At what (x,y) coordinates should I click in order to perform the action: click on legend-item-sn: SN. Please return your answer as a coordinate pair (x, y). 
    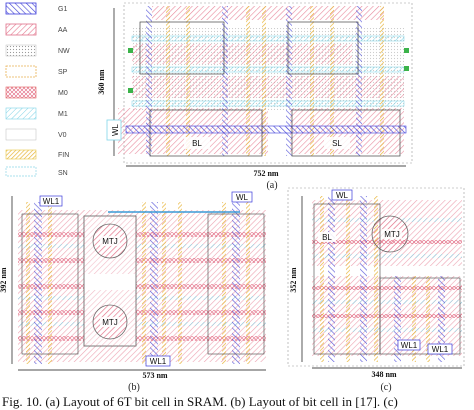
    Looking at the image, I should click on (36, 171).